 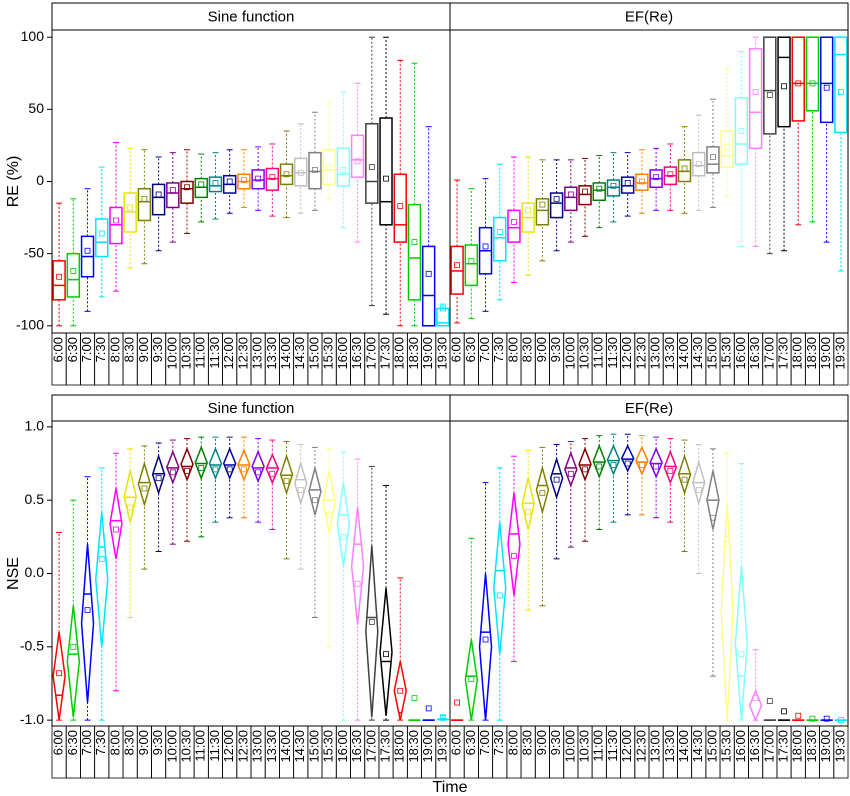 What do you see at coordinates (612, 746) in the screenshot?
I see `x-tick-label: 11:30` at bounding box center [612, 746].